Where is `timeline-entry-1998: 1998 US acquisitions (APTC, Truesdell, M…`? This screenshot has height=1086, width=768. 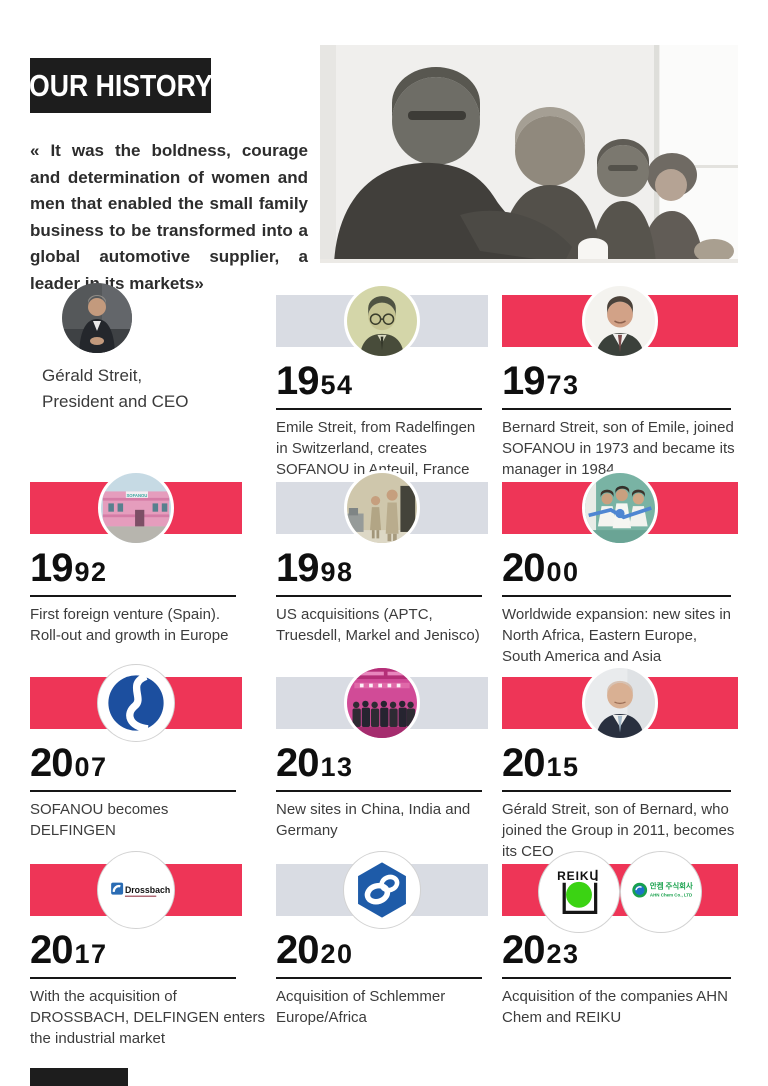
timeline-entry-1998: 1998 US acquisitions (APTC, Truesdell, M… is located at coordinates (389, 567).